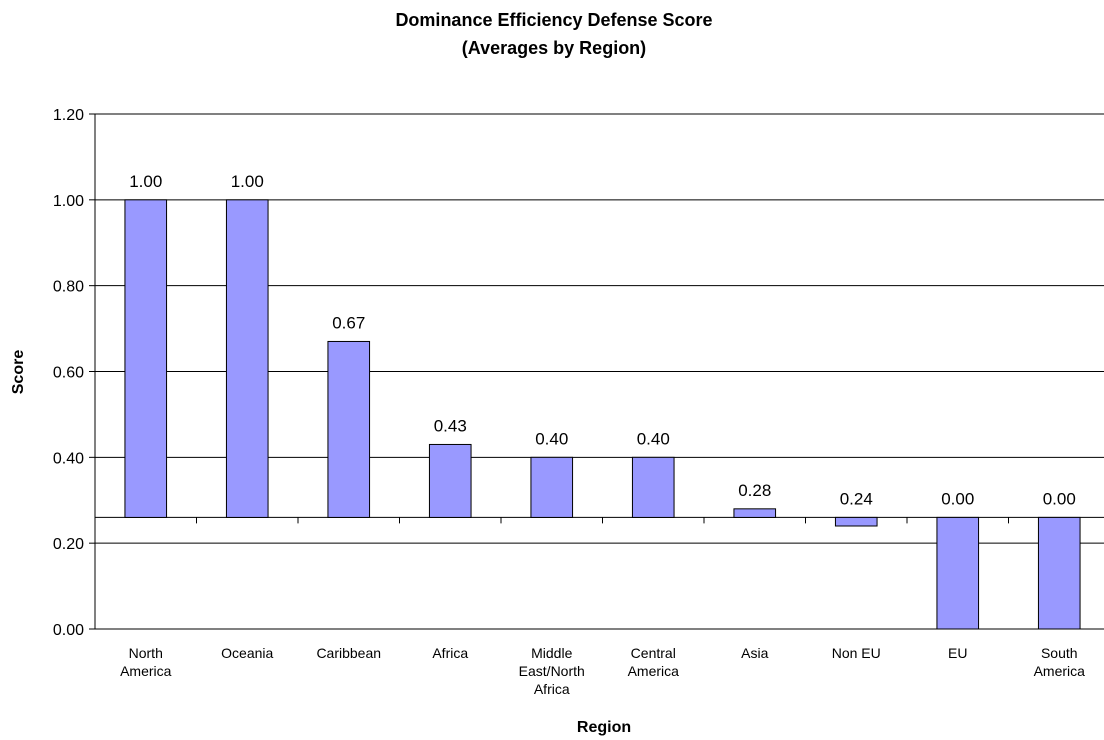 Image resolution: width=1104 pixels, height=740 pixels. What do you see at coordinates (856, 498) in the screenshot?
I see `data-label: 0.24` at bounding box center [856, 498].